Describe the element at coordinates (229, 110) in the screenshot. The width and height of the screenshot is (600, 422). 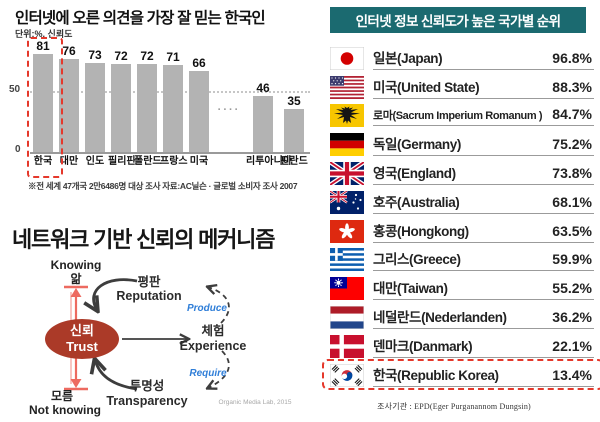
I see `bar-gap-dots: ····` at that location.